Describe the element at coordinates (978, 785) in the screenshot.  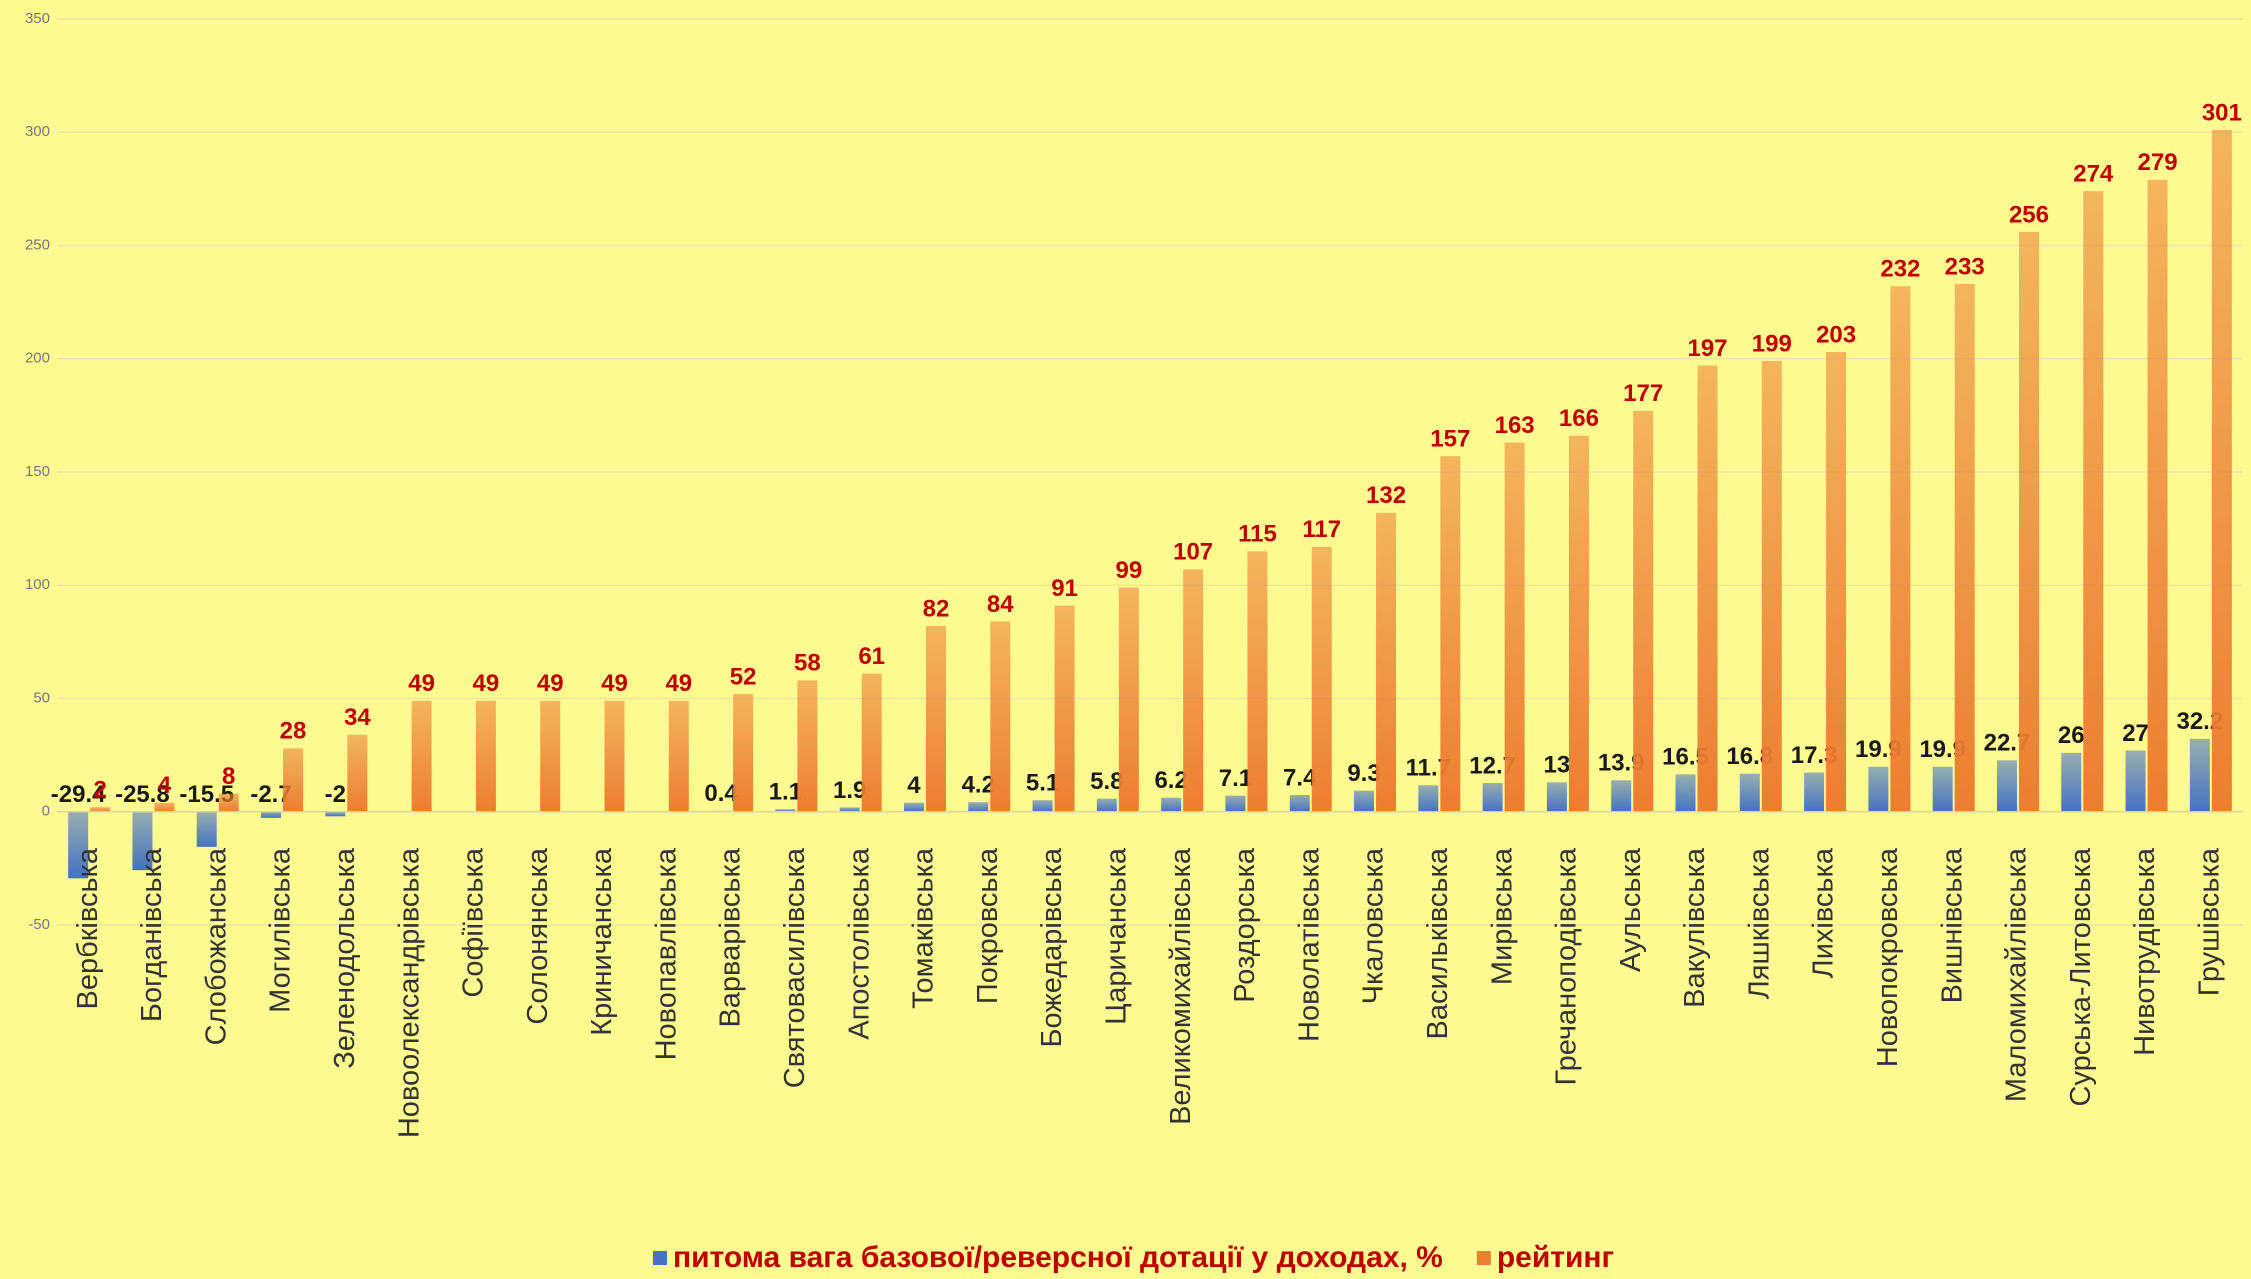
I see `data-label: 4.2` at that location.